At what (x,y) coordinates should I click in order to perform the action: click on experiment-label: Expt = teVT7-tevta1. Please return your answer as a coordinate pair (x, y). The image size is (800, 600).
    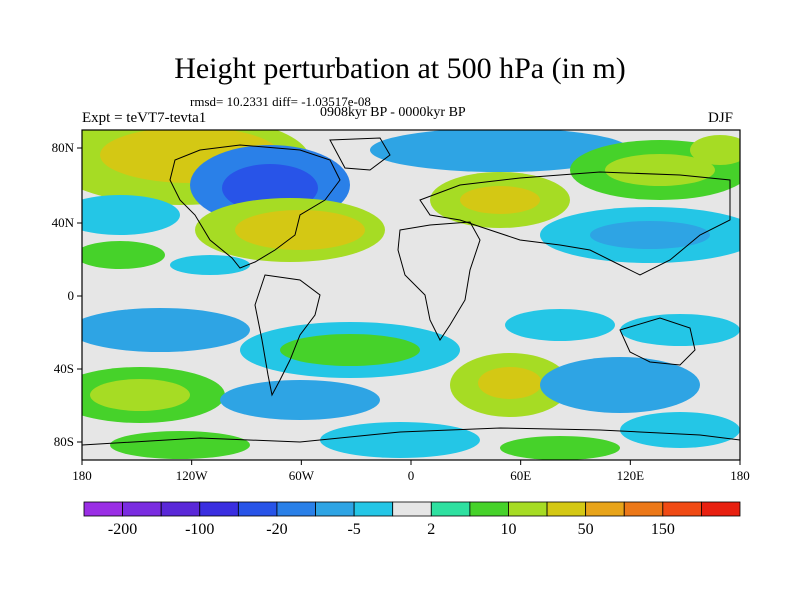
    Looking at the image, I should click on (144, 118).